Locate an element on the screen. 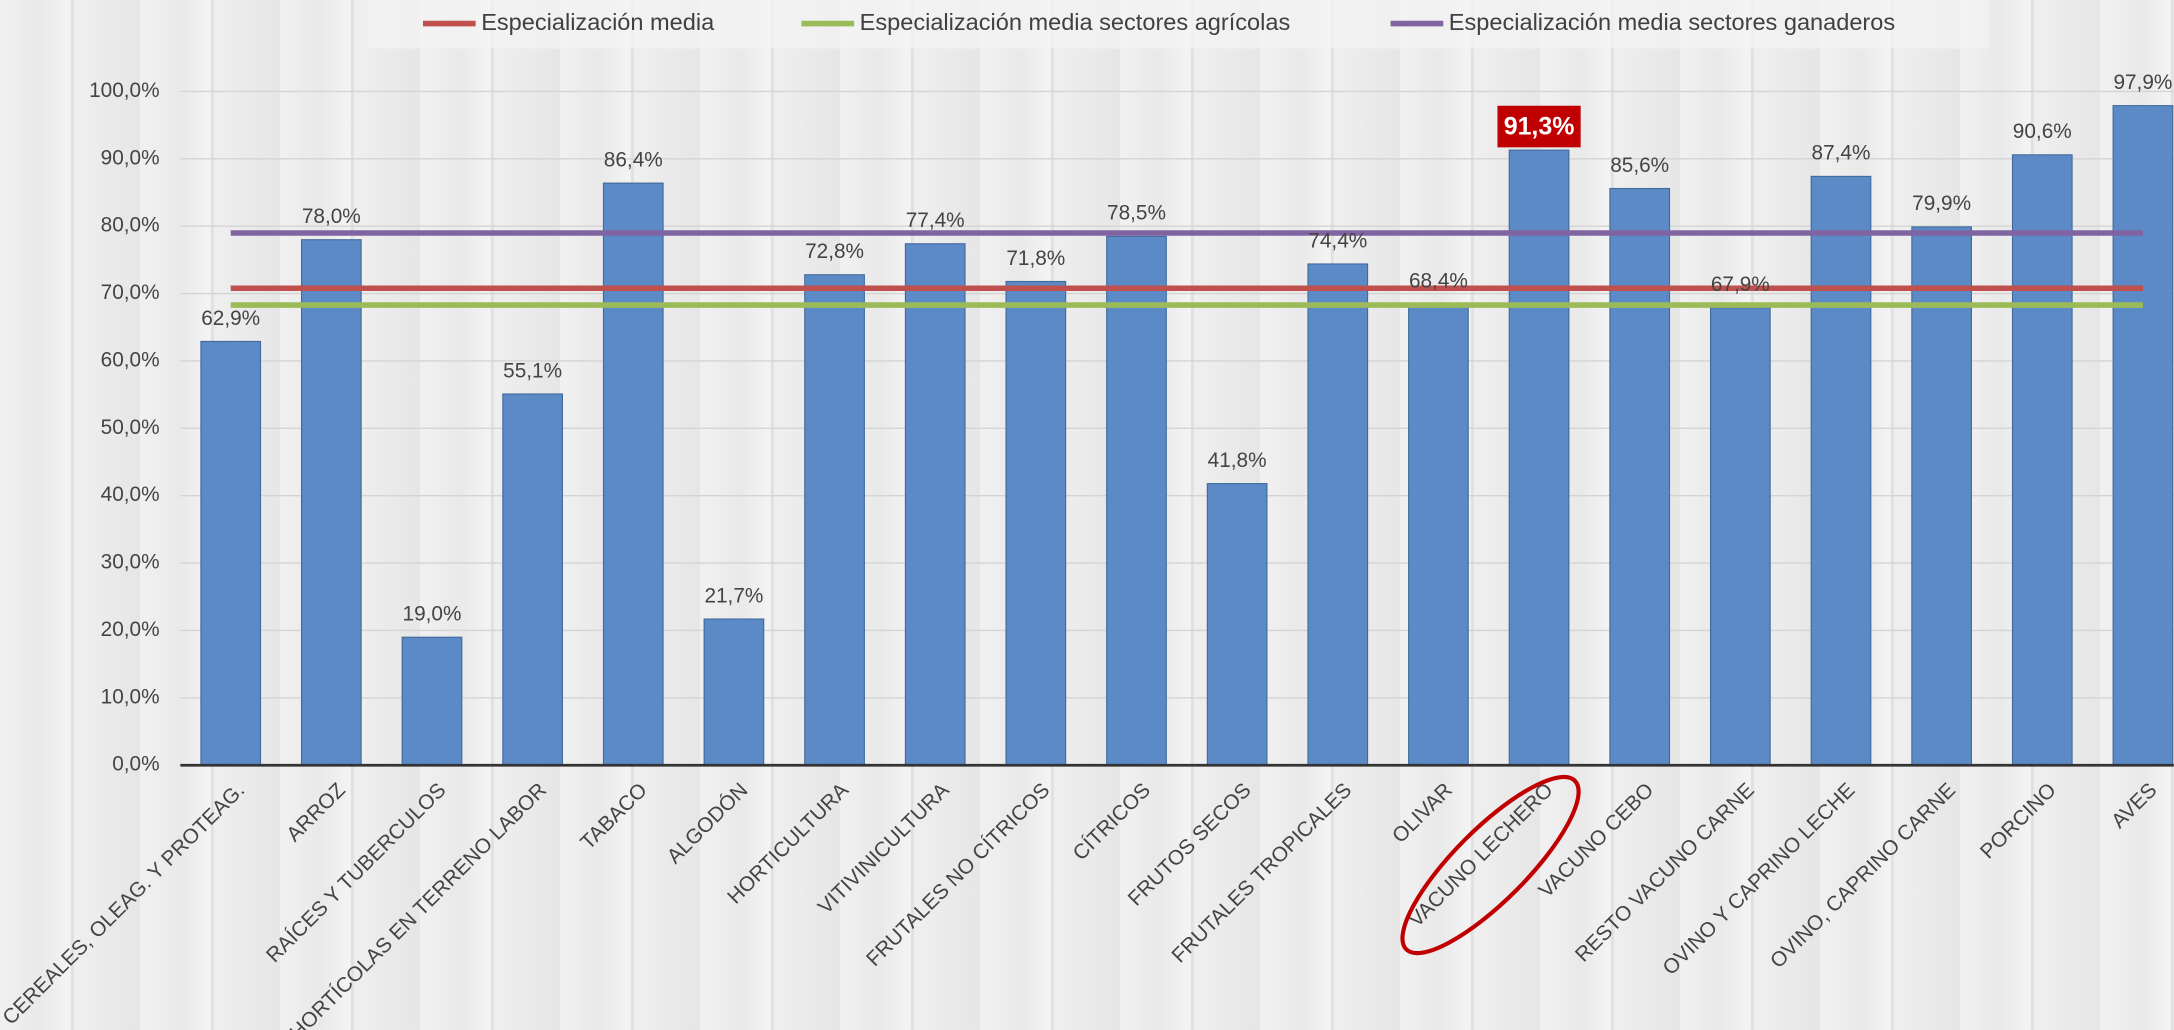 The image size is (2174, 1030). x-tick-label: RAÍCES Y TUBERCULOS is located at coordinates (356, 873).